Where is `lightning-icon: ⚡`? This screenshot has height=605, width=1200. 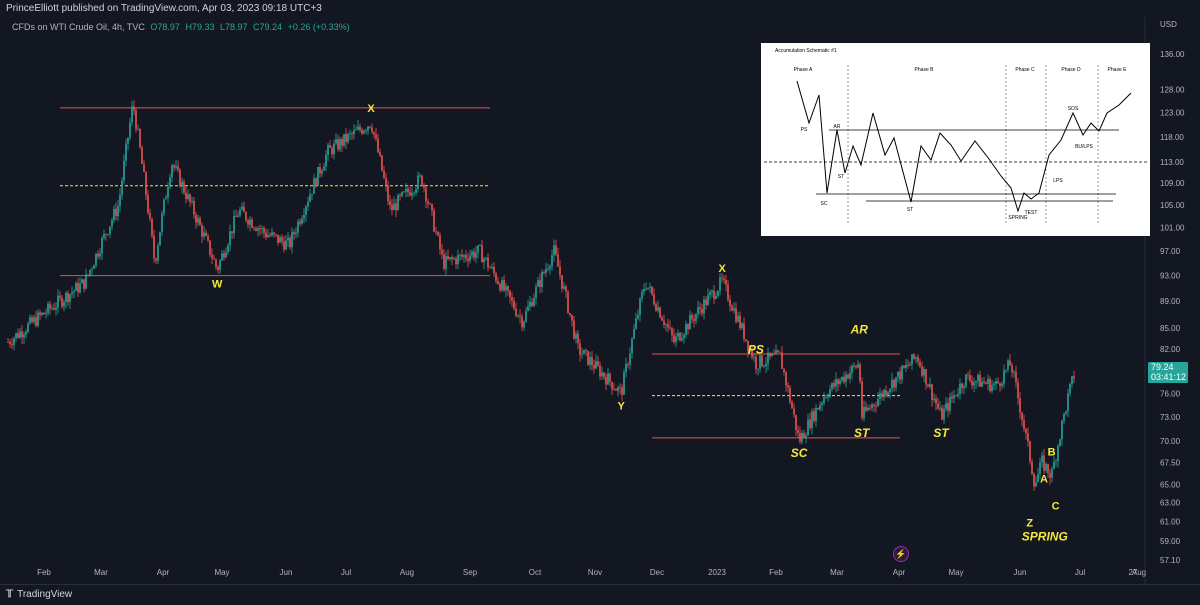 lightning-icon: ⚡ is located at coordinates (901, 554).